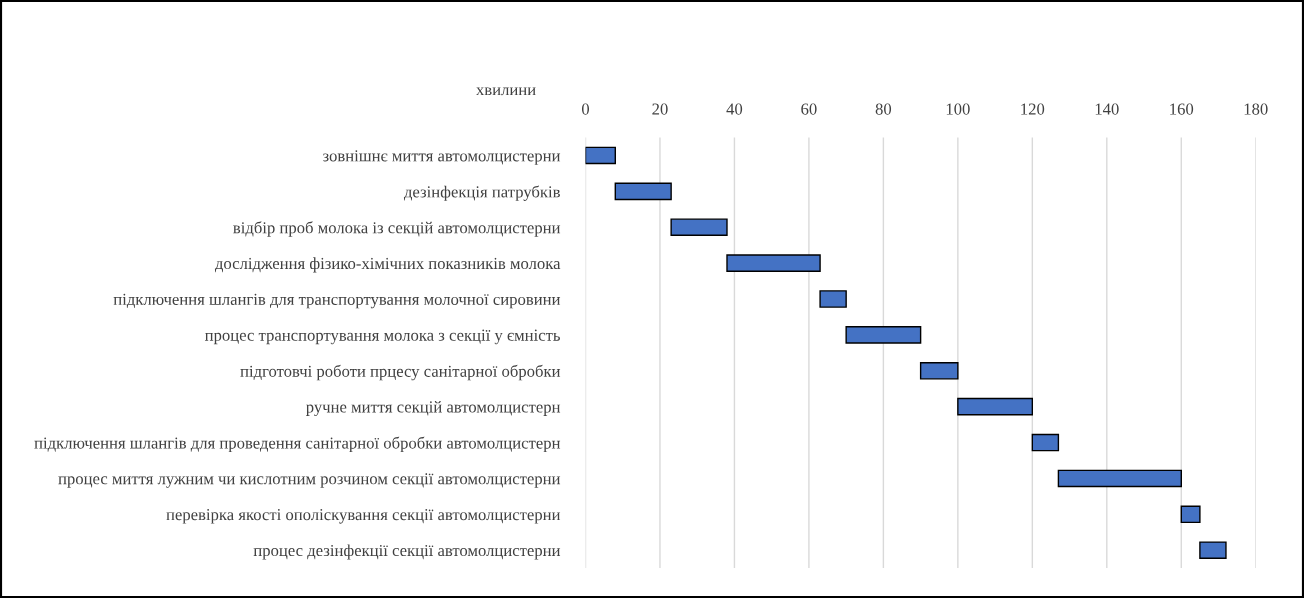 Image resolution: width=1304 pixels, height=598 pixels. What do you see at coordinates (958, 109) in the screenshot?
I see `x-tick-label: 100` at bounding box center [958, 109].